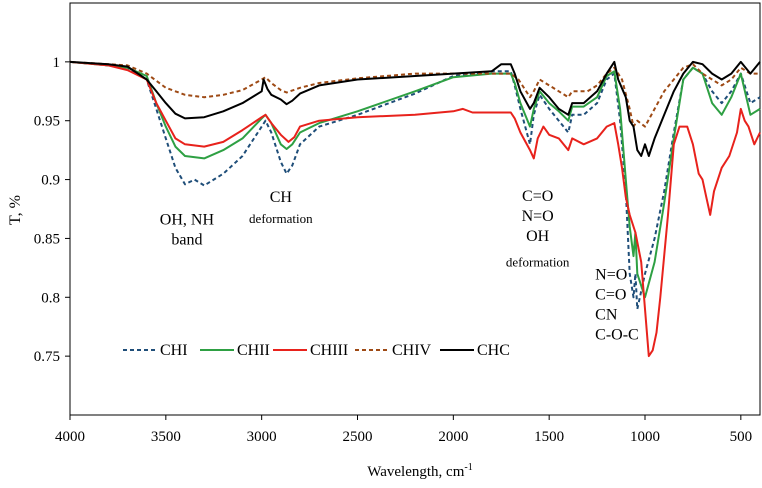  Describe the element at coordinates (617, 335) in the screenshot. I see `annotation-label: C-O-C` at that location.